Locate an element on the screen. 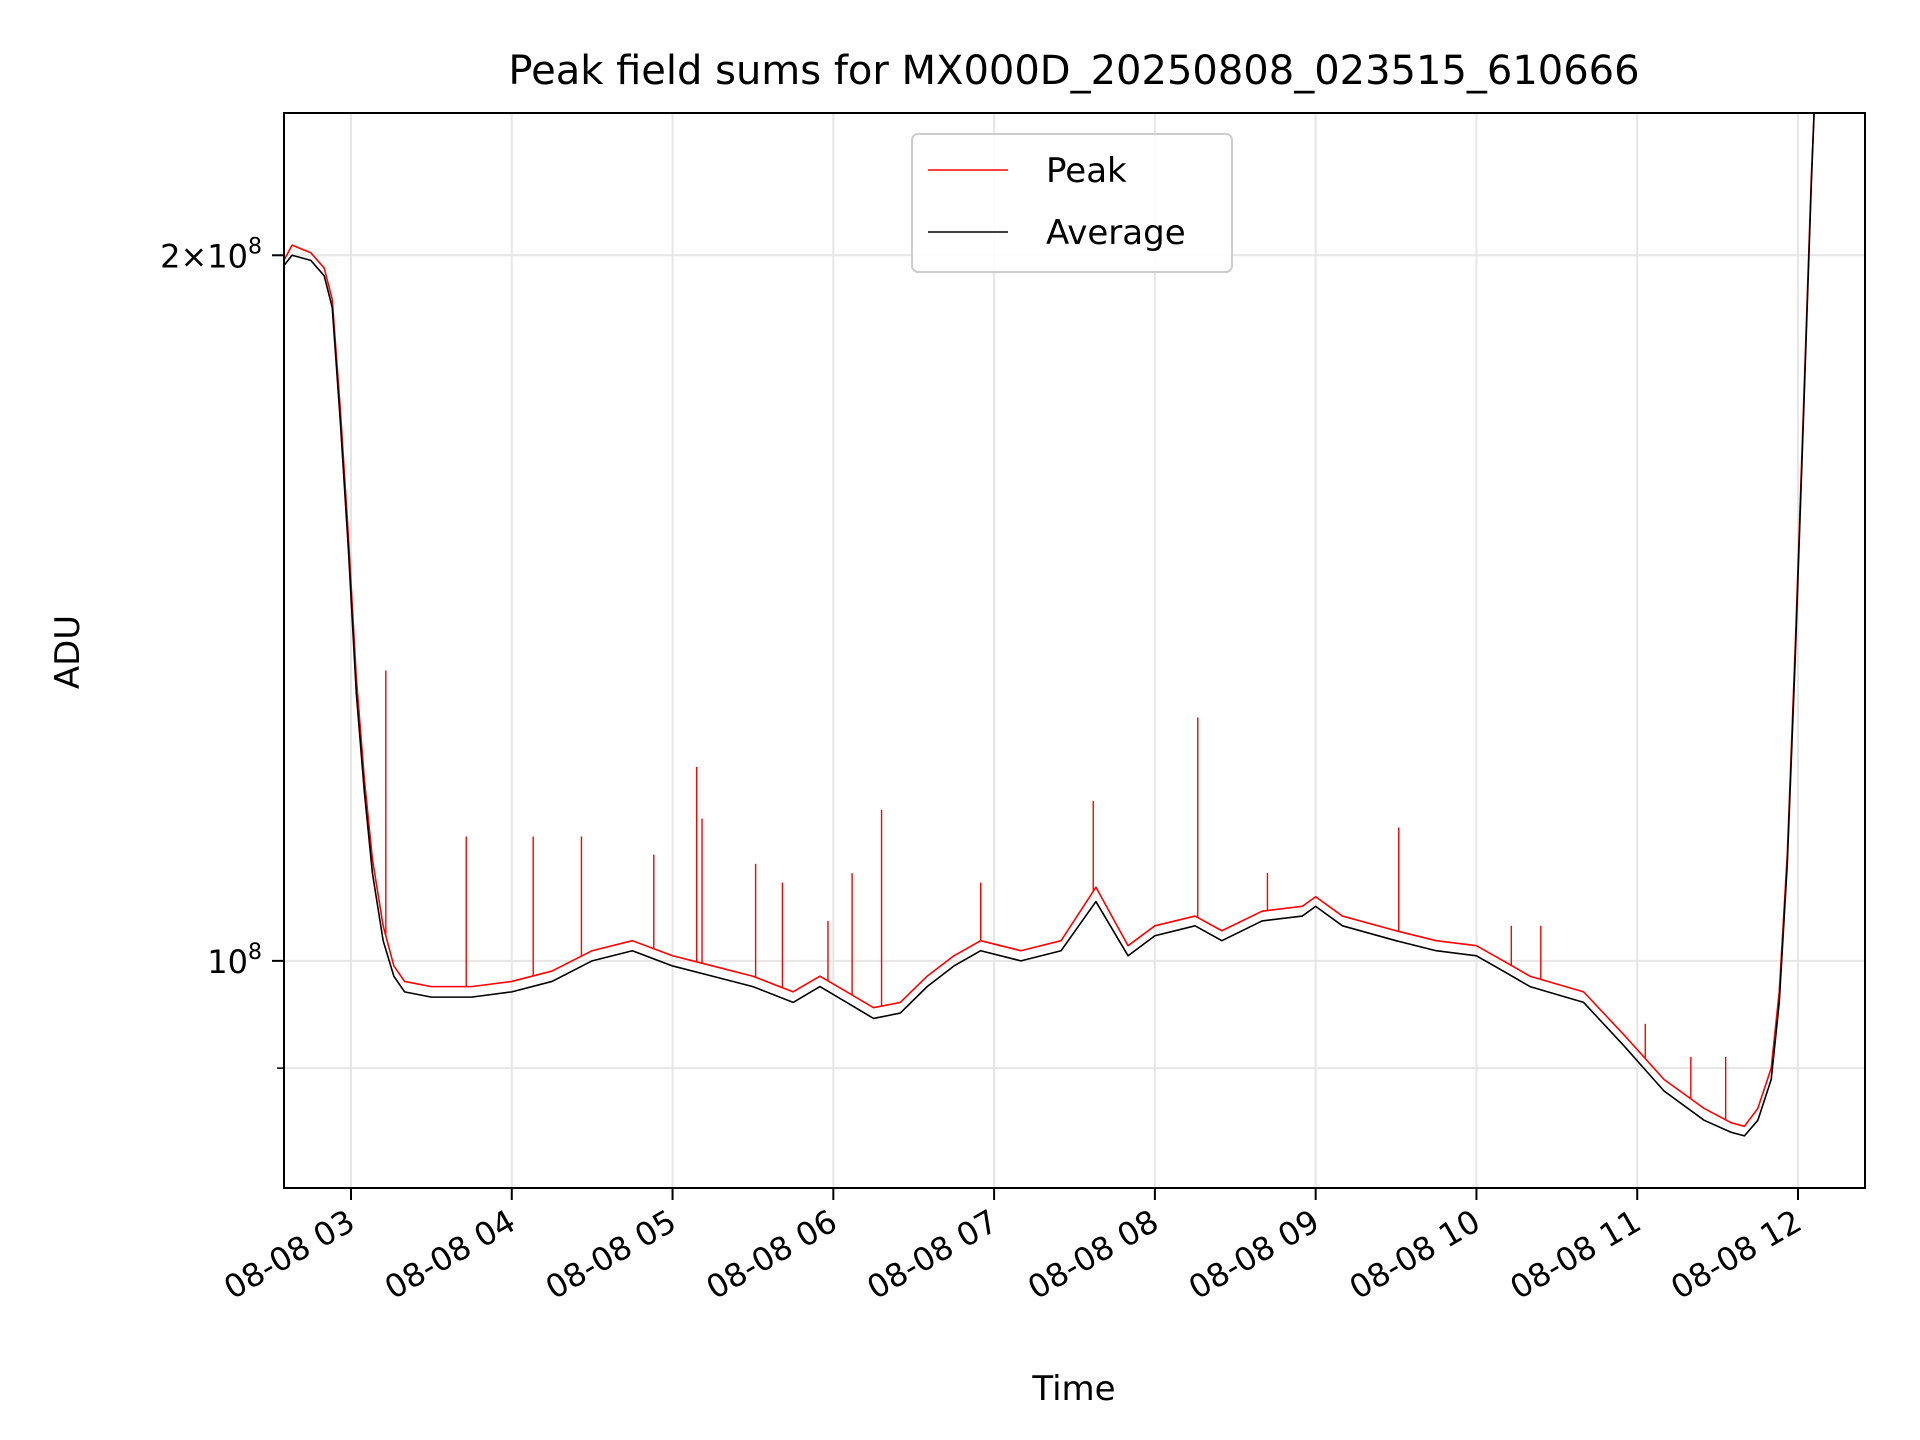 Image resolution: width=1920 pixels, height=1440 pixels. legend-label: Peak is located at coordinates (1086, 171).